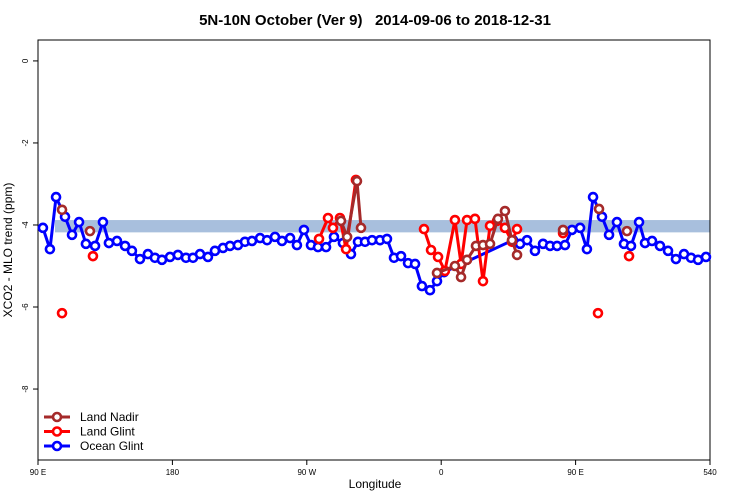 The height and width of the screenshot is (500, 750). Describe the element at coordinates (25, 60) in the screenshot. I see `y-tick-label: 0` at that location.